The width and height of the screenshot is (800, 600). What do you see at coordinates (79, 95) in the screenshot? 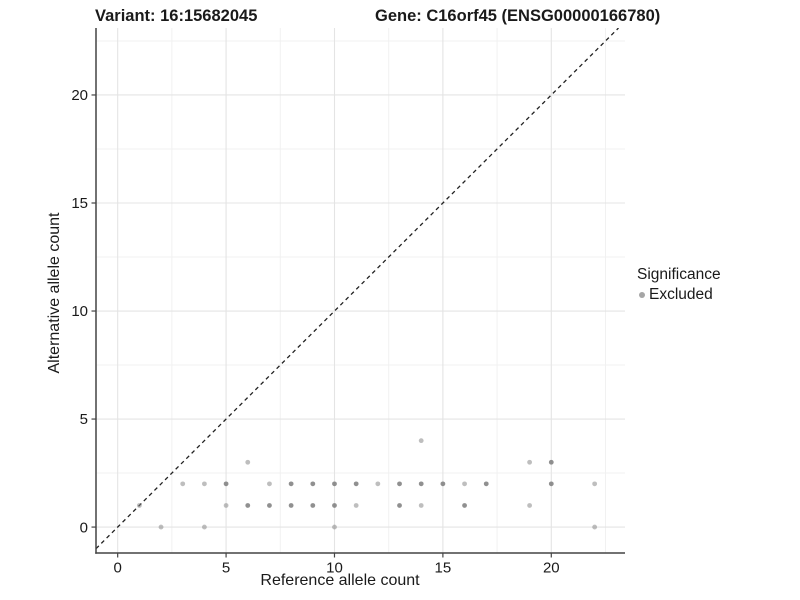
I see `y-tick-label: 20` at bounding box center [79, 95].